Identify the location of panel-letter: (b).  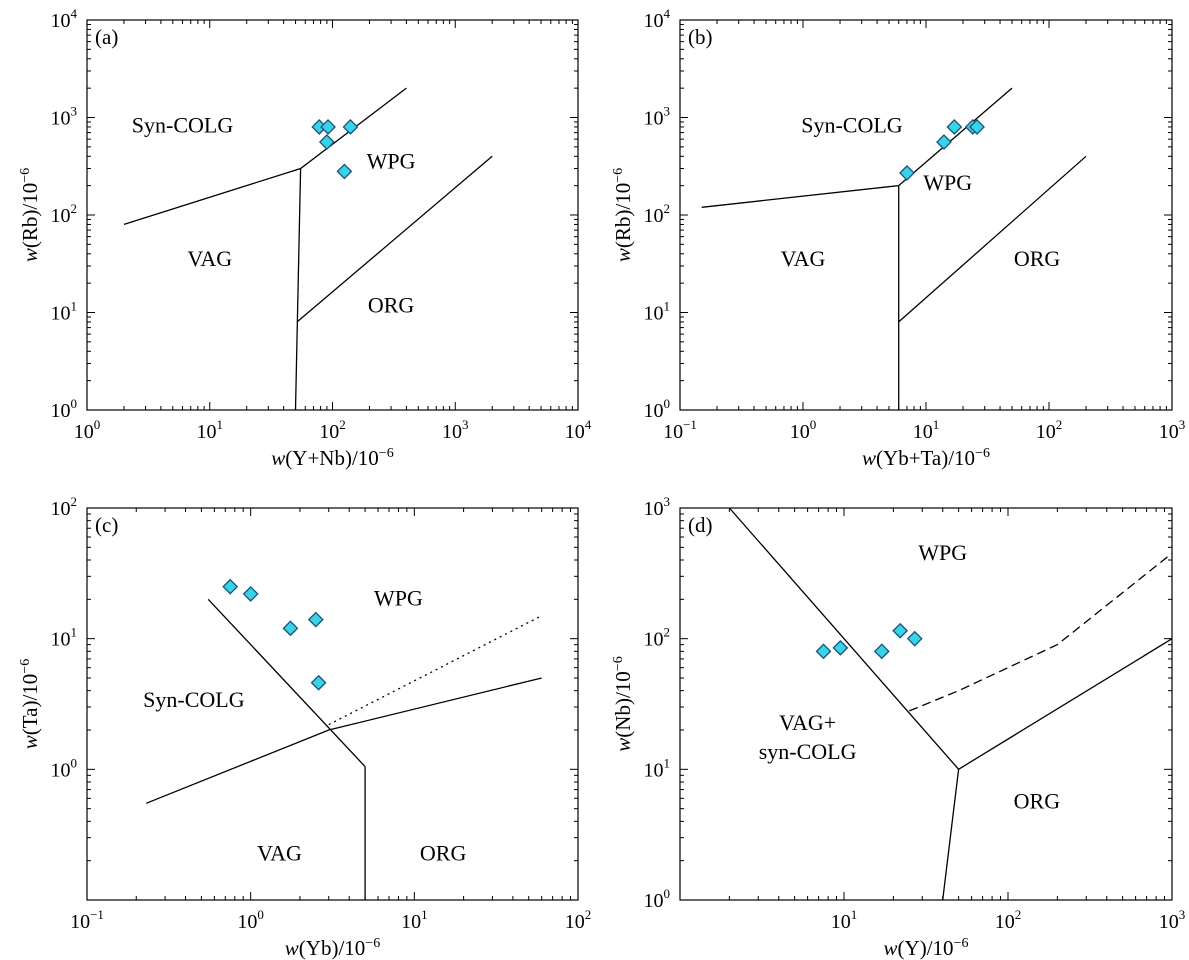
(700, 37).